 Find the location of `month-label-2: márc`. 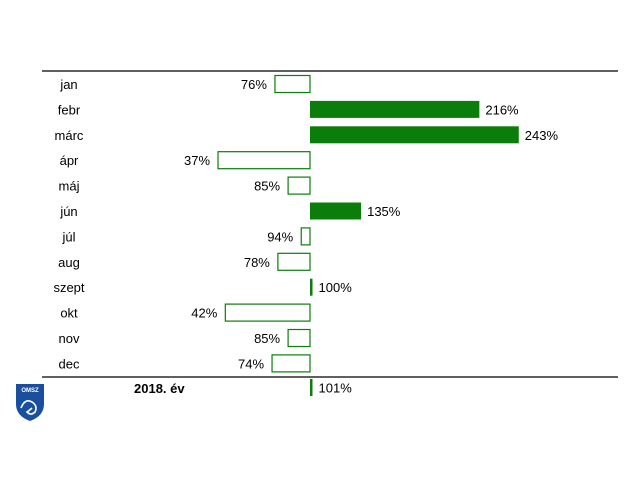

month-label-2: márc is located at coordinates (69, 135).